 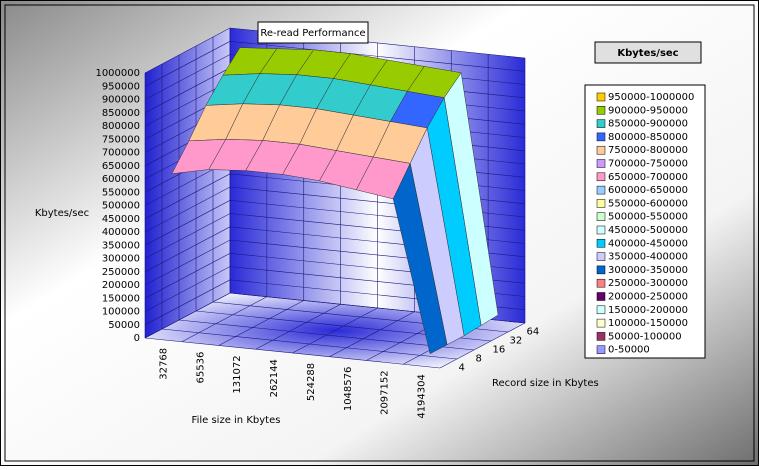 I want to click on legend-label: 350000-400000, so click(x=648, y=257).